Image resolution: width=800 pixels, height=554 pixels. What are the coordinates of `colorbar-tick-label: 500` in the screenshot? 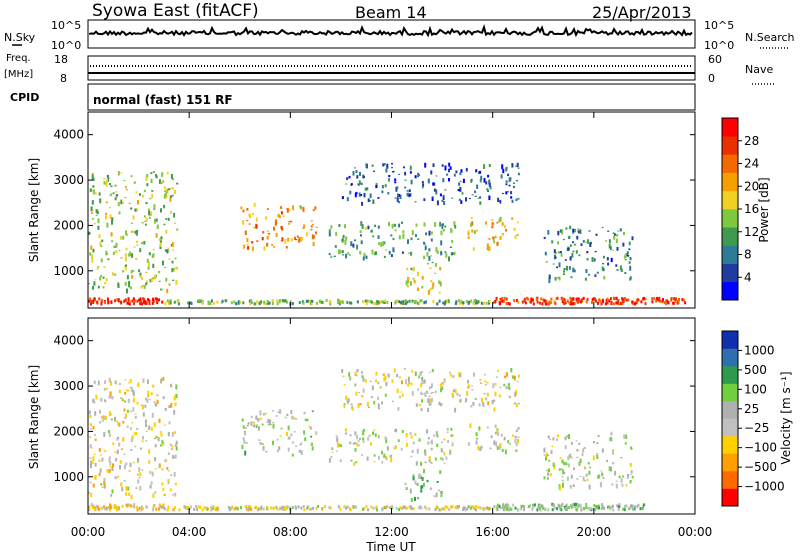 It's located at (755, 370).